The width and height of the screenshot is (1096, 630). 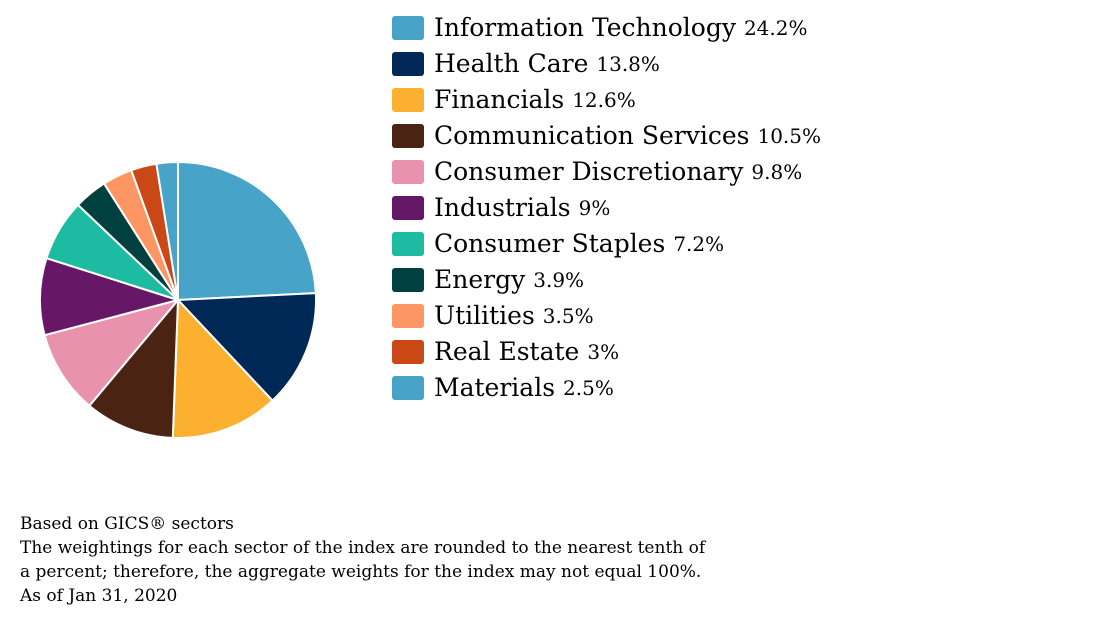 I want to click on legend-label: Information Technology, so click(x=585, y=27).